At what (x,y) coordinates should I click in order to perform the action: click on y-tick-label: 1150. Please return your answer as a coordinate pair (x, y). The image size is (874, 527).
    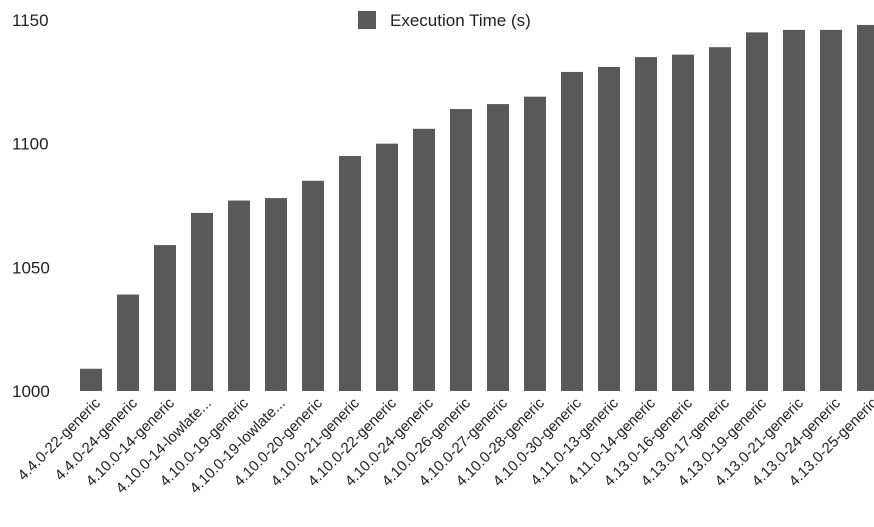
    Looking at the image, I should click on (30, 20).